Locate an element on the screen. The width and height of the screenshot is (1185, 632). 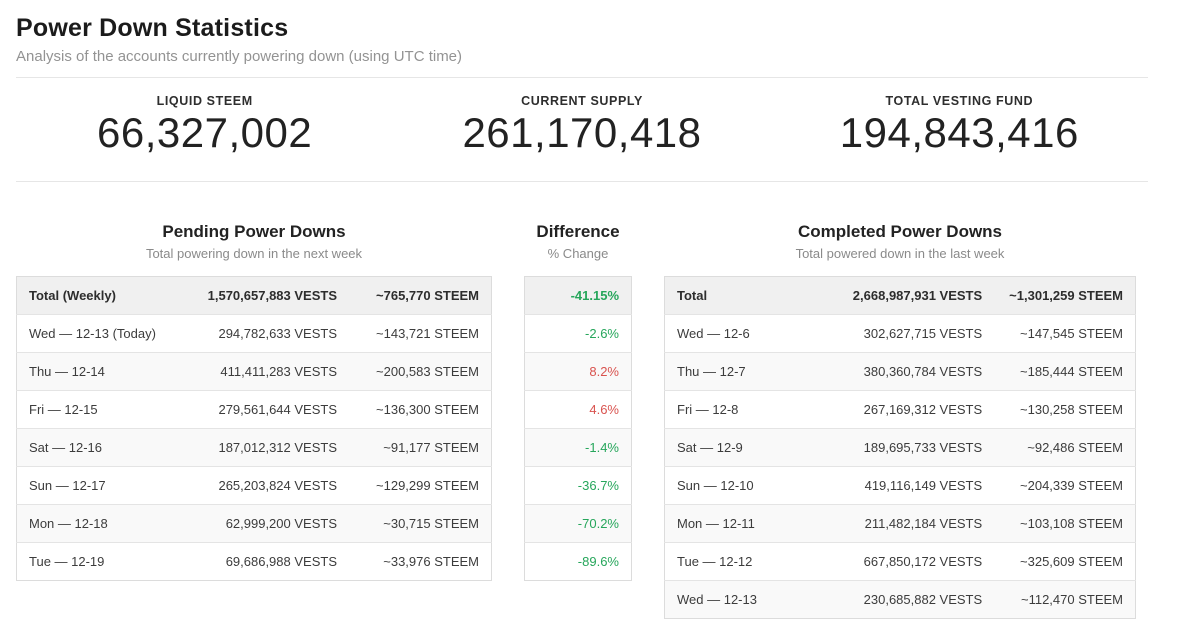
stat-current-supply: CURRENT SUPPLY 261,170,418 is located at coordinates (581, 125).